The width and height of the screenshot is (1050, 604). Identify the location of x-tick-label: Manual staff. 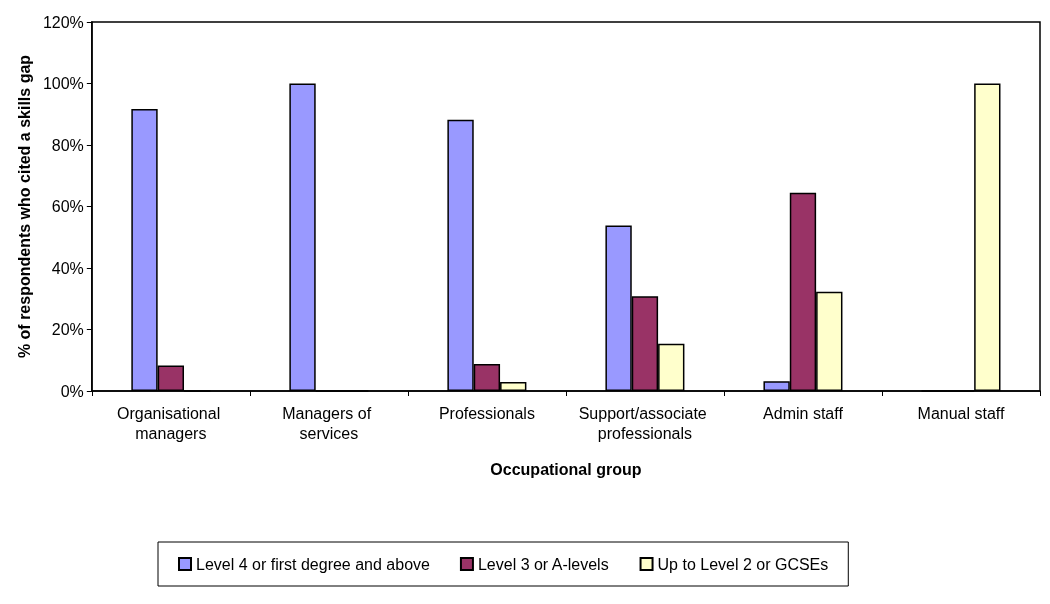
(961, 413).